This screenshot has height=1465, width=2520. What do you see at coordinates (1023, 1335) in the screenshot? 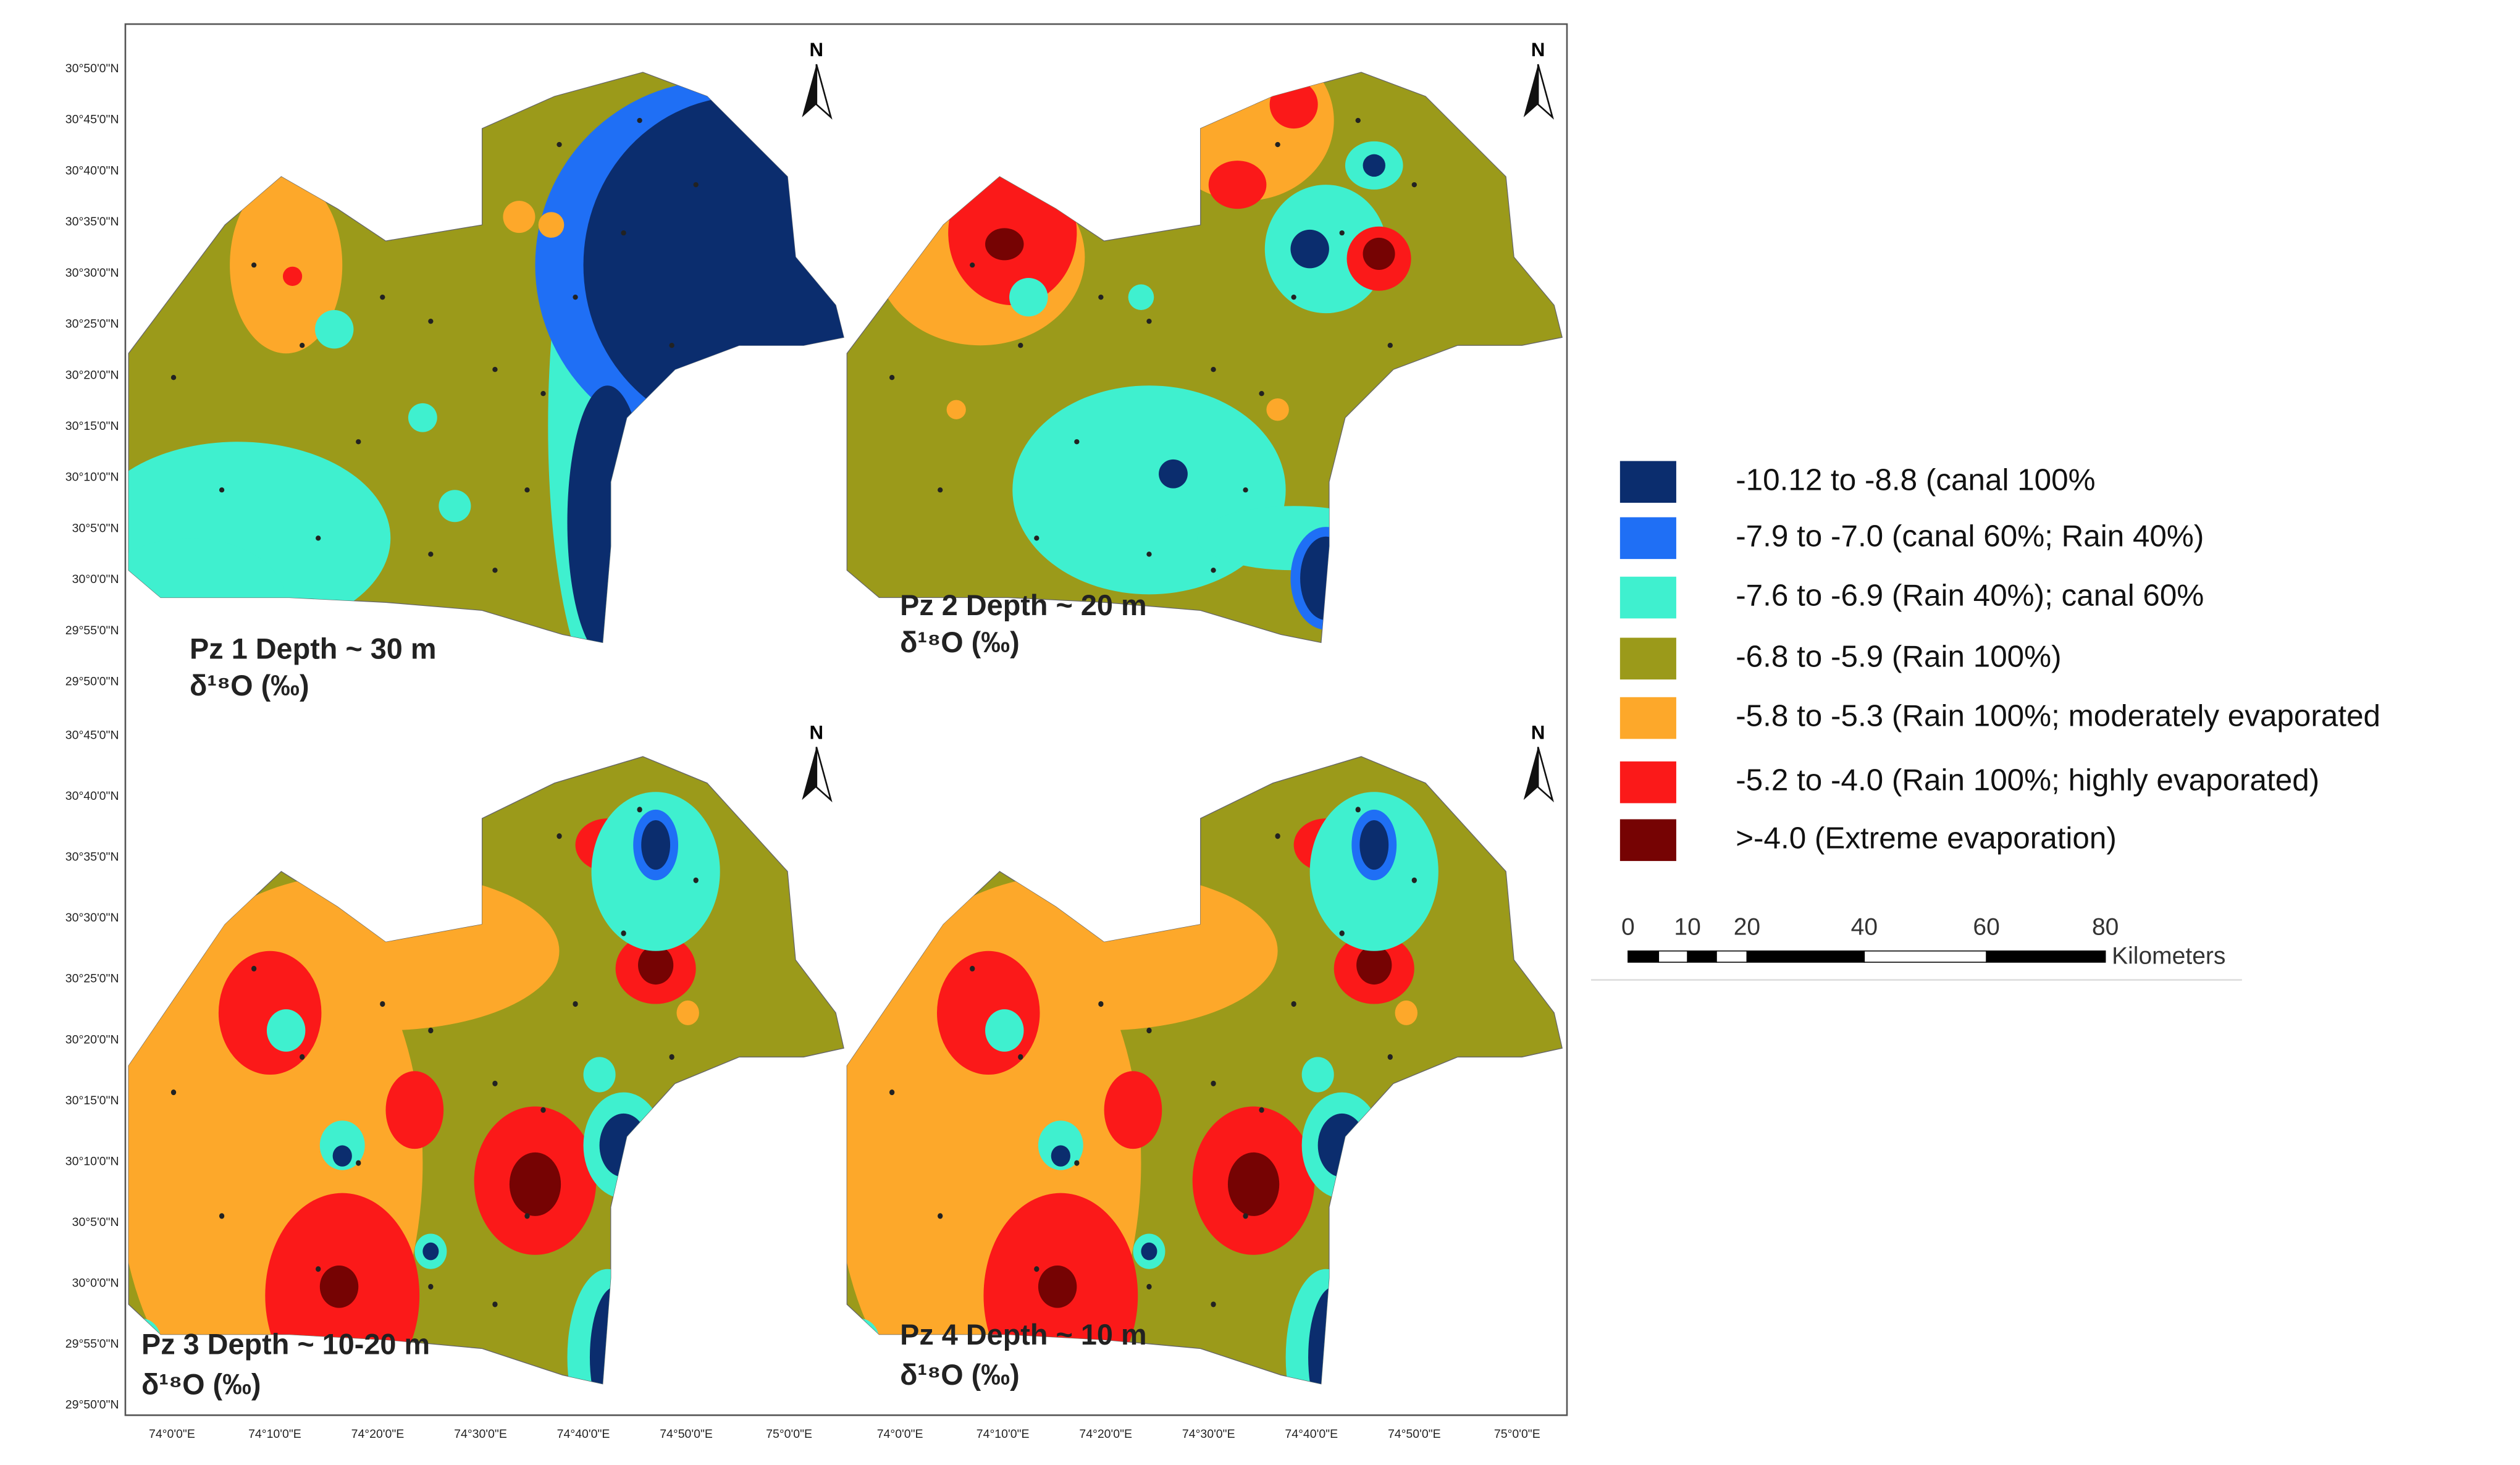
I see `panel-title: Pz 4 Depth ~ 10 m` at bounding box center [1023, 1335].